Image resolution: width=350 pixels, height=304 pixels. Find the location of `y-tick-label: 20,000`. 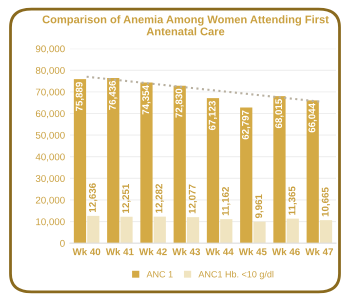

y-tick-label: 20,000 is located at coordinates (50, 200).